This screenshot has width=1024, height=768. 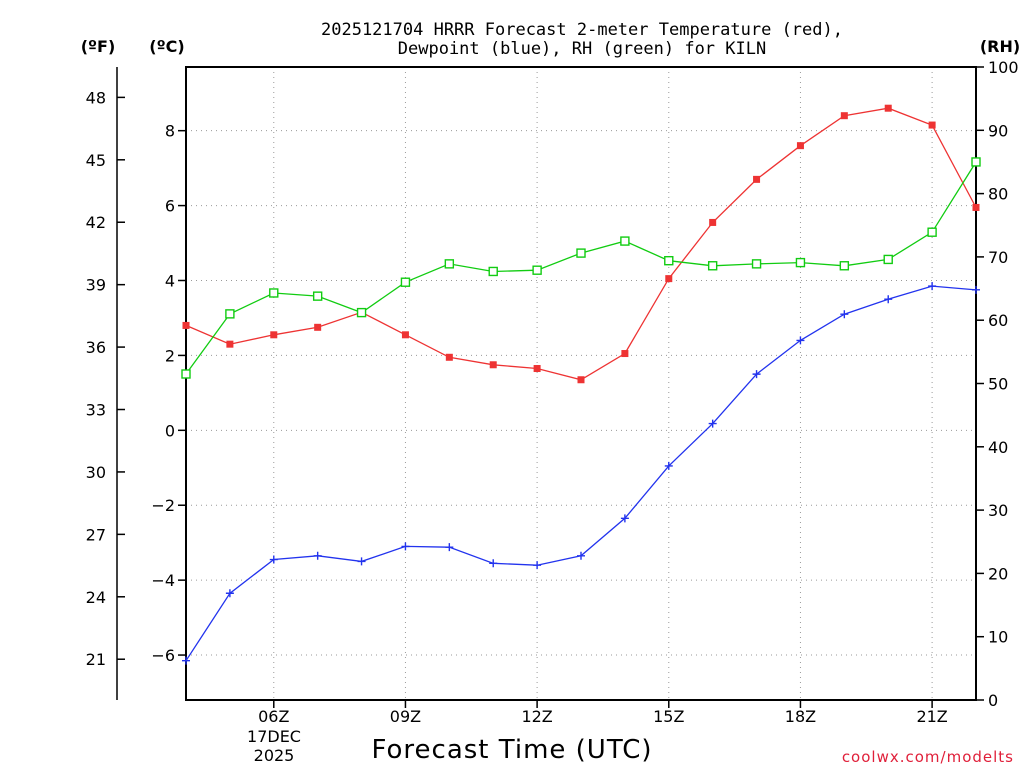 I want to click on celsius-unit-label: (ºC), so click(x=166, y=46).